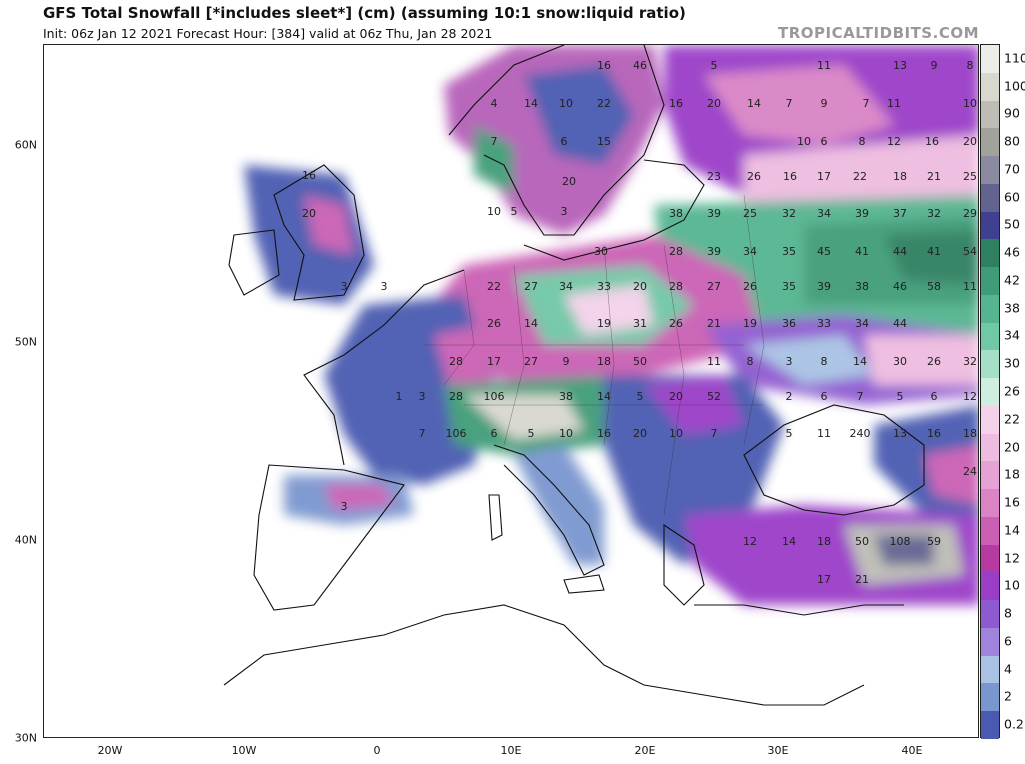 This screenshot has width=1025, height=764. I want to click on snowfall-value-label: 54, so click(970, 251).